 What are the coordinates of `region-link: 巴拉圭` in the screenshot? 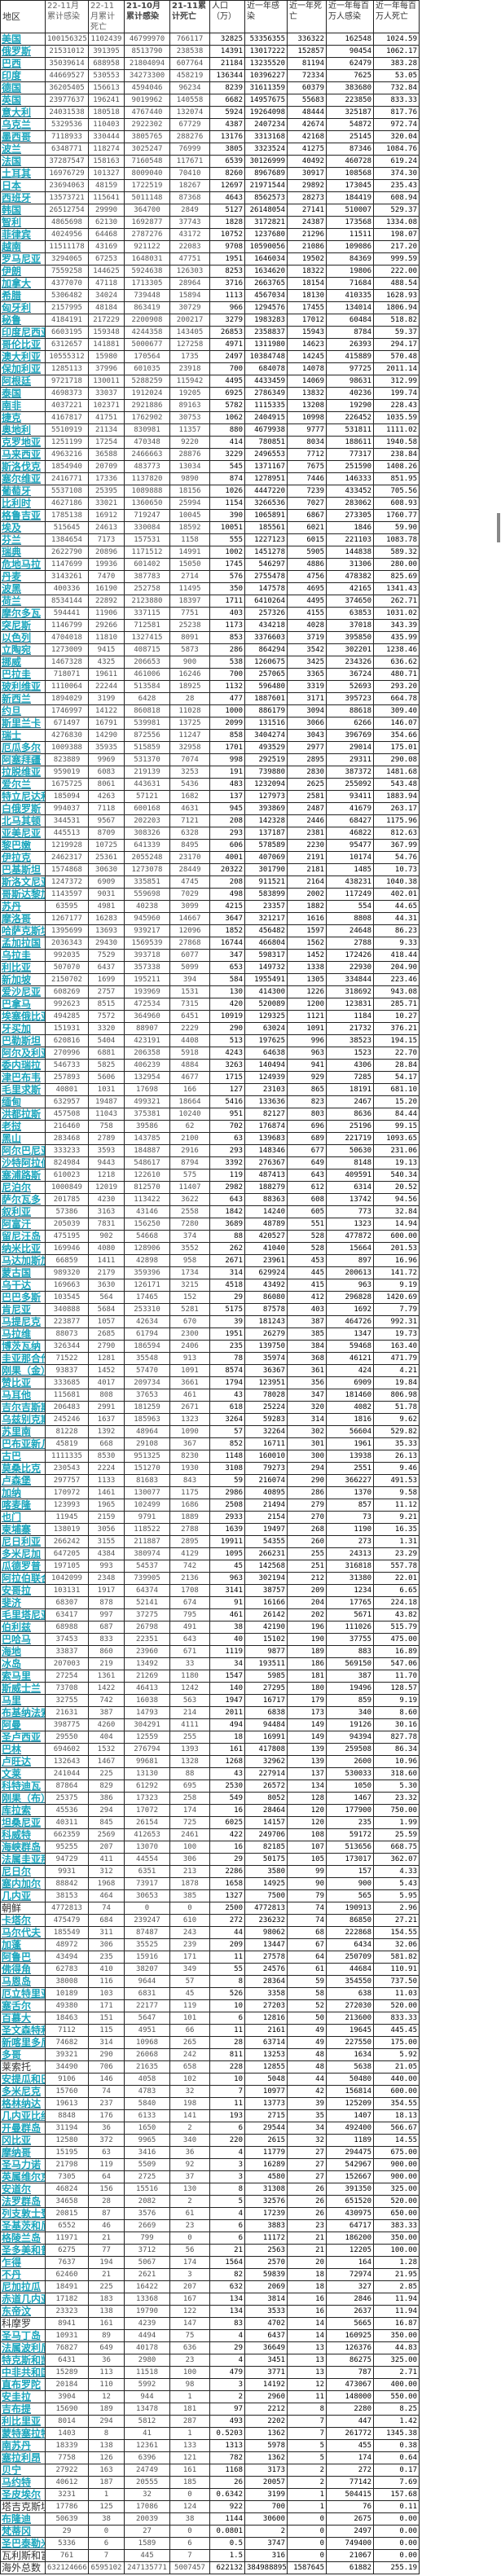 It's located at (23, 674).